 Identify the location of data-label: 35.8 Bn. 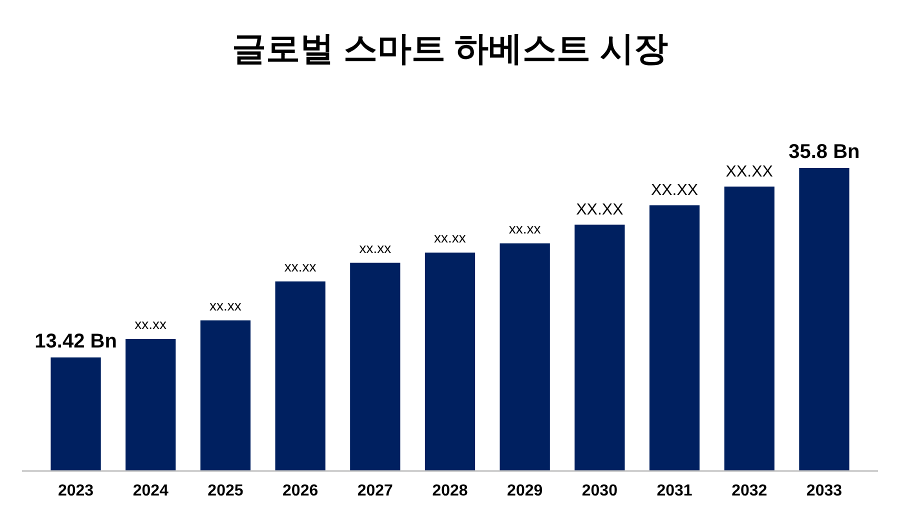
(824, 152).